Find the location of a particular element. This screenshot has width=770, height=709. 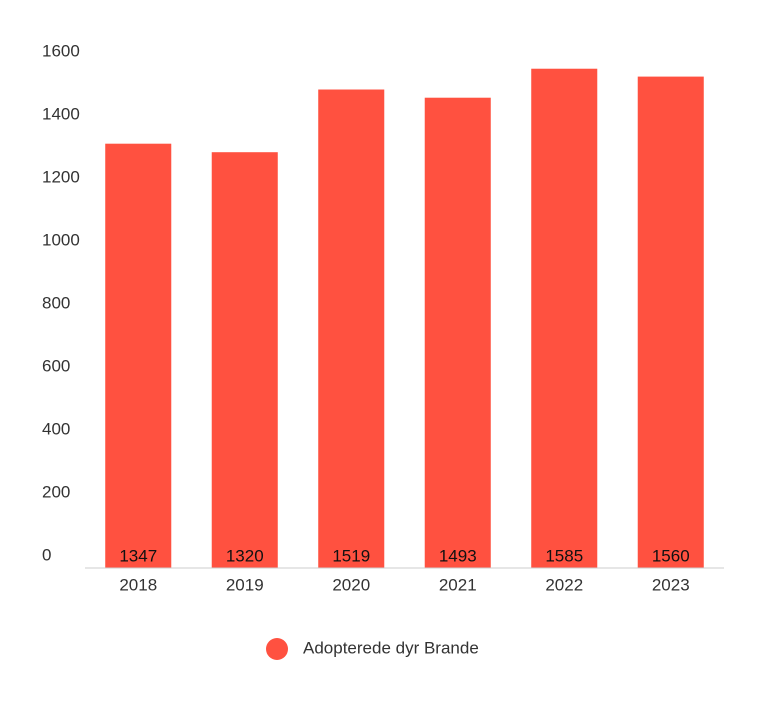

y-tick-label: 1000 is located at coordinates (61, 239).